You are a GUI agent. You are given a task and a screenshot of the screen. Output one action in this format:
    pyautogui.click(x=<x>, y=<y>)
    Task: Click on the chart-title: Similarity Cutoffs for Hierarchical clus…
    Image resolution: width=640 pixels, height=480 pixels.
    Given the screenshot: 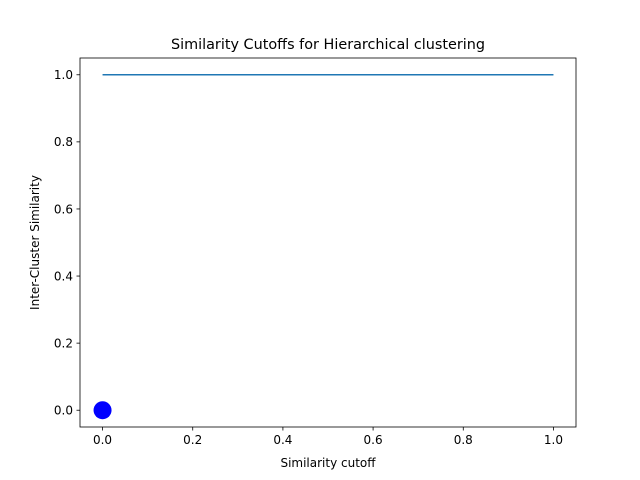 What is the action you would take?
    pyautogui.click(x=328, y=45)
    